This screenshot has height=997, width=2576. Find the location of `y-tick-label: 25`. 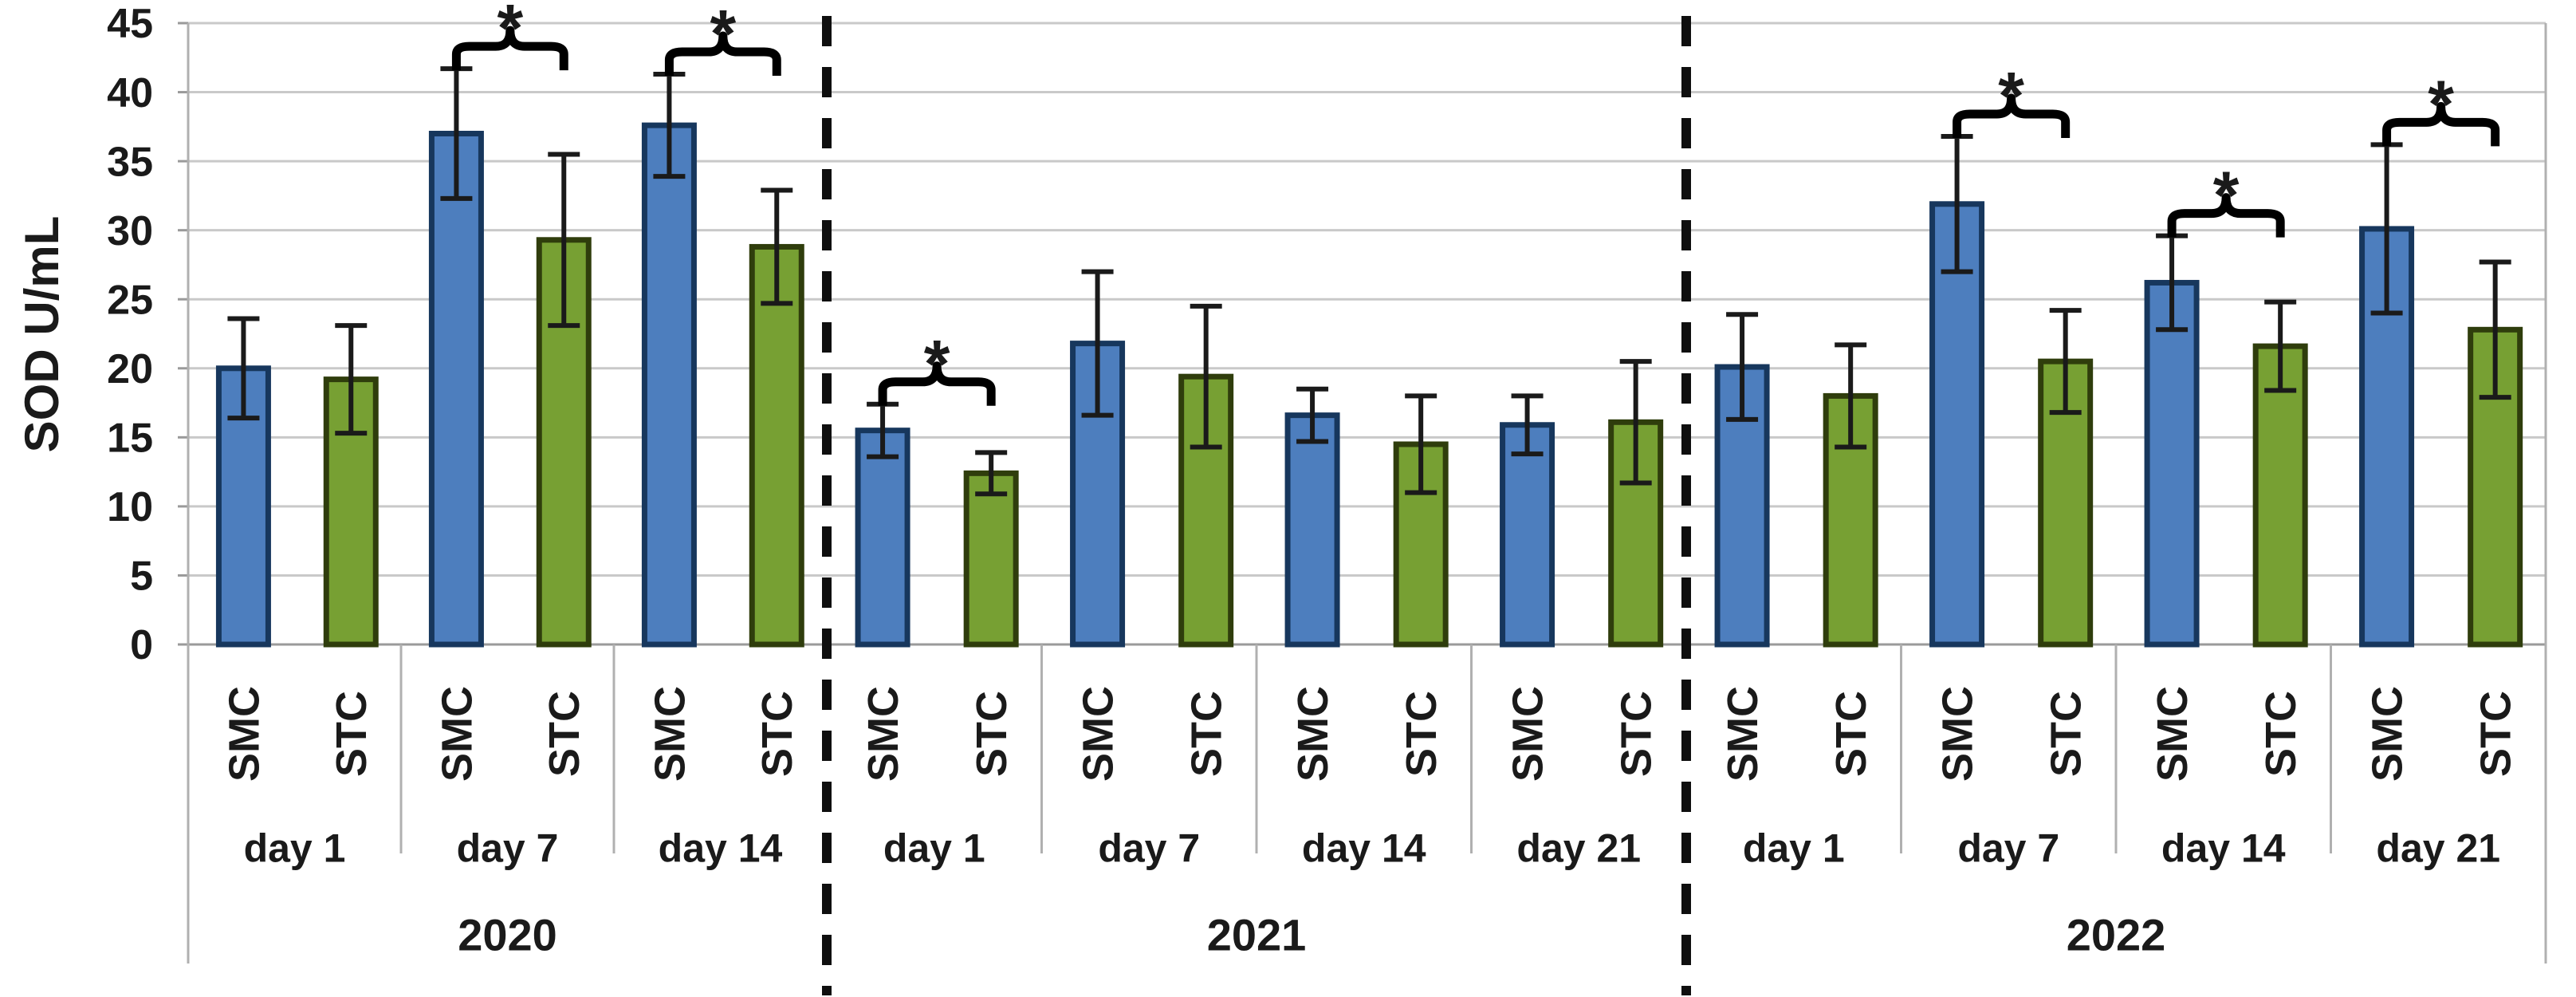

y-tick-label: 25 is located at coordinates (130, 300).